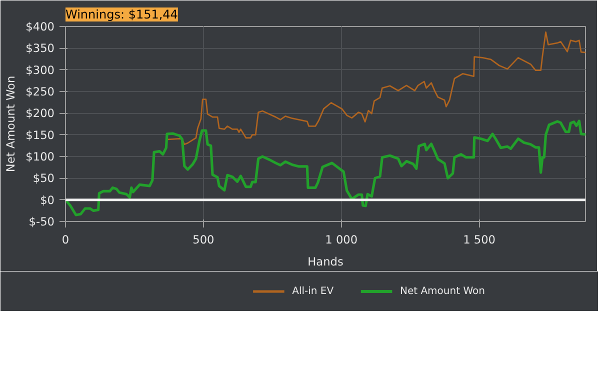  I want to click on x-tick-label: 500, so click(203, 239).